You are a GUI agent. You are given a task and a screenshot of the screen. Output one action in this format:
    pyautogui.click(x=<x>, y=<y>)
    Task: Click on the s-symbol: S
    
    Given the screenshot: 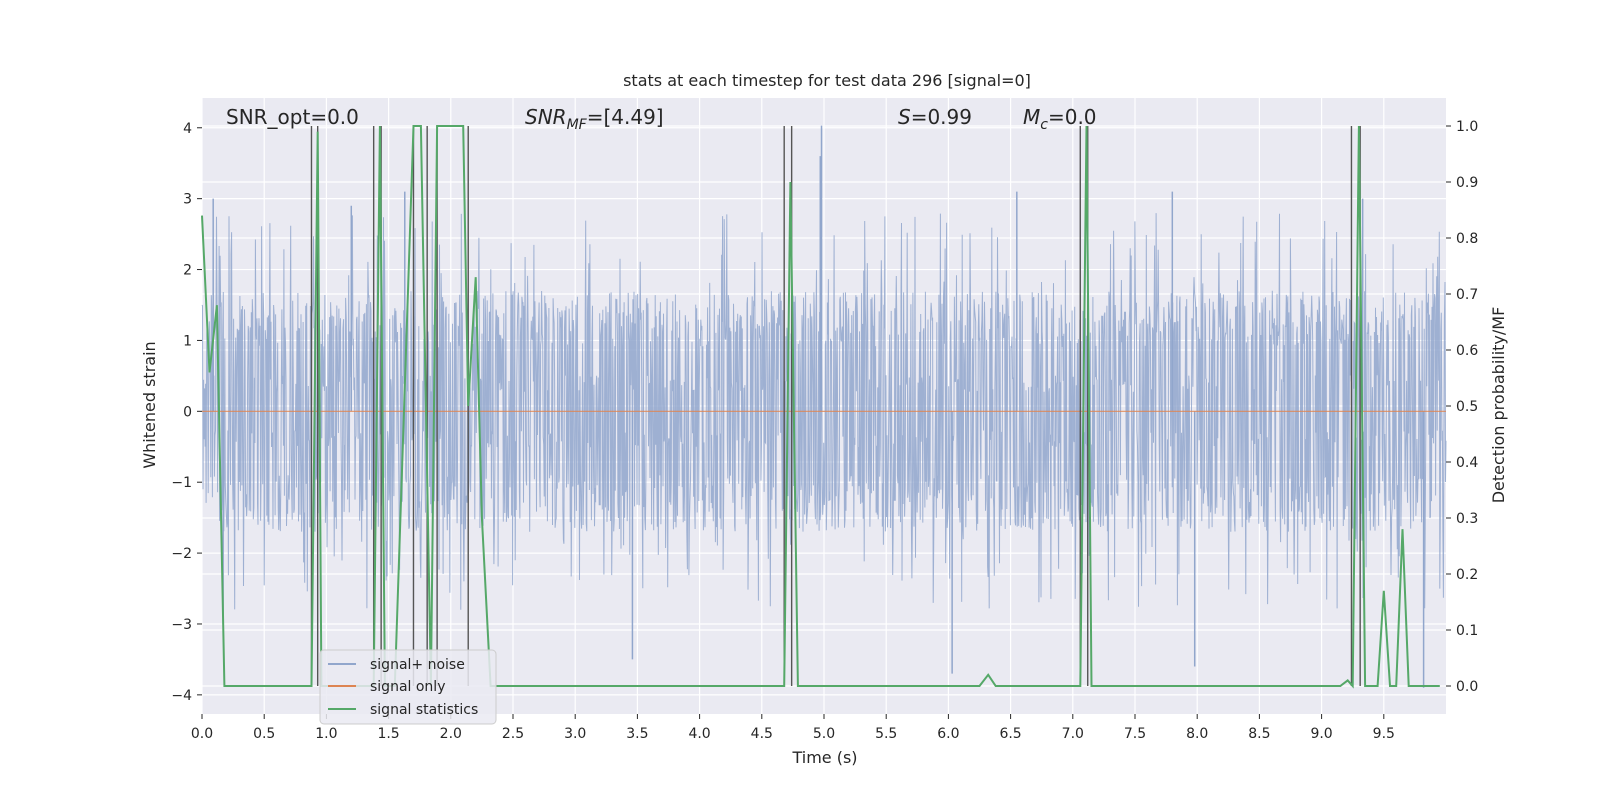 What is the action you would take?
    pyautogui.click(x=904, y=117)
    